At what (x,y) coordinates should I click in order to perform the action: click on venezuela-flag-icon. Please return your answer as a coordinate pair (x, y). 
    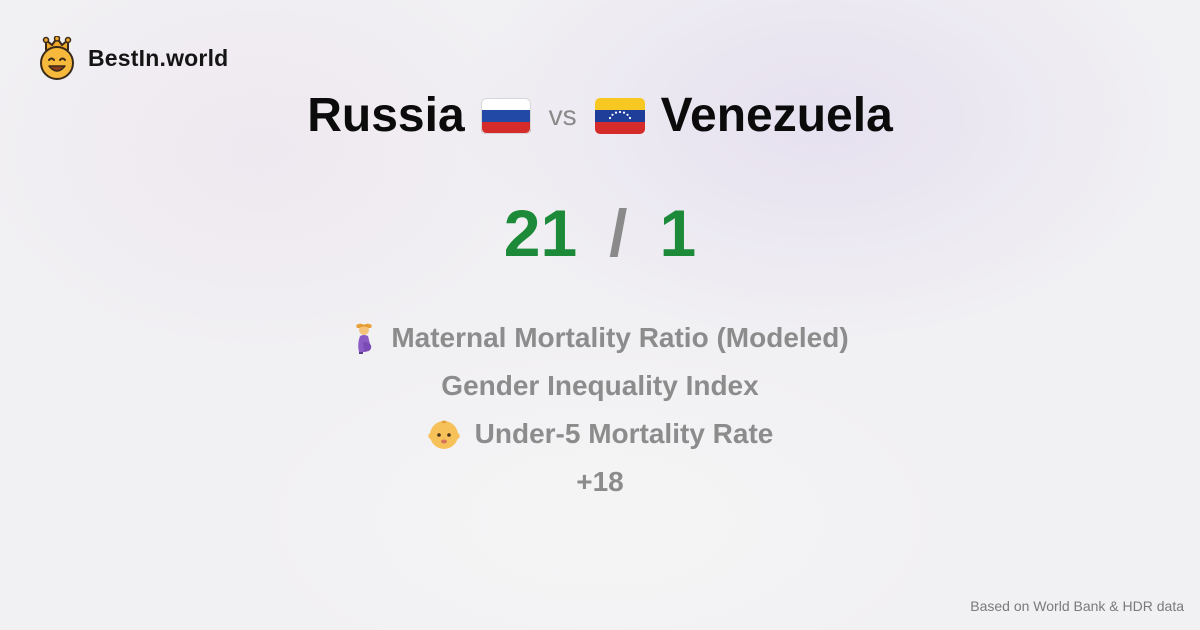
    Looking at the image, I should click on (619, 115).